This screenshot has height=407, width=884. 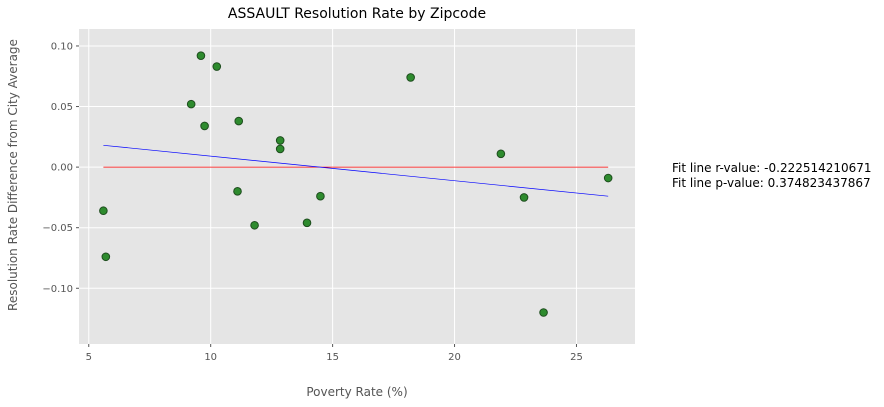 What do you see at coordinates (772, 168) in the screenshot?
I see `fit-r-value: Fit line r-value: -0.222514210671` at bounding box center [772, 168].